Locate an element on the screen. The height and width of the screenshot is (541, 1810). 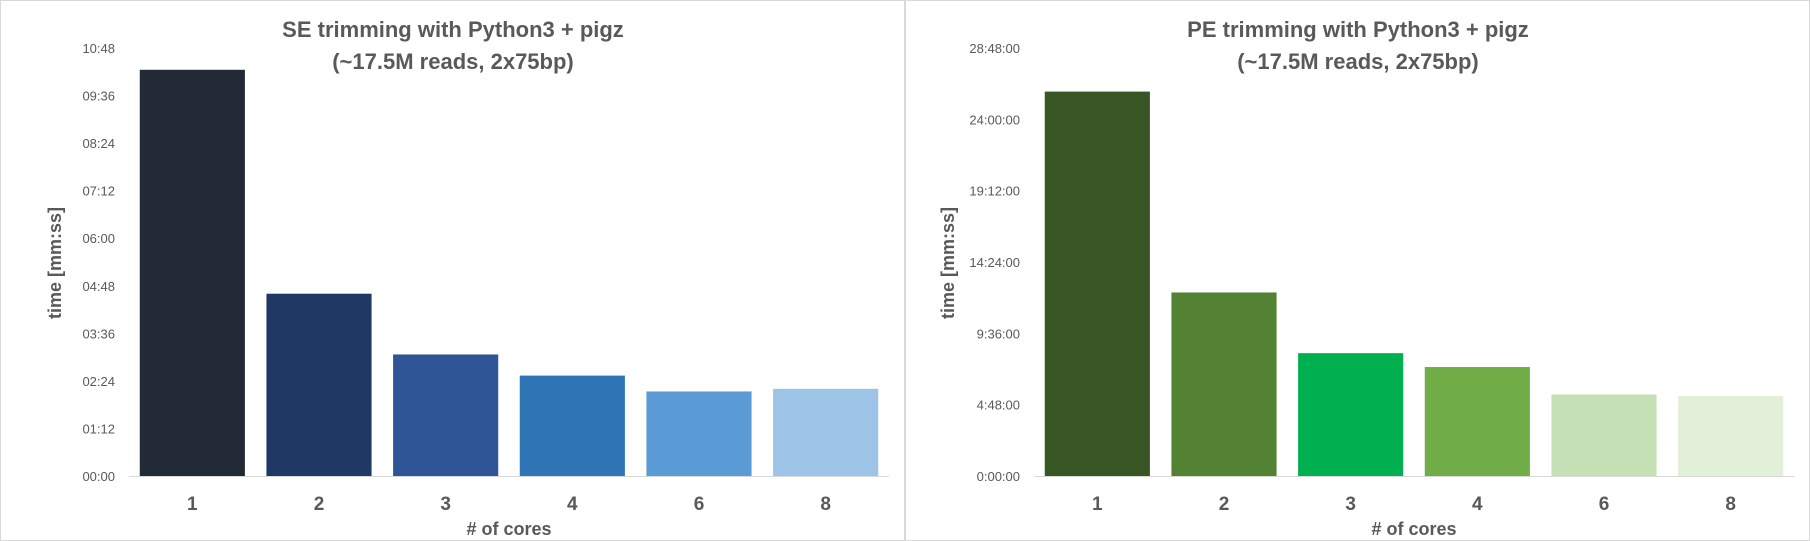
y-tick-label: 07:12 is located at coordinates (98, 191).